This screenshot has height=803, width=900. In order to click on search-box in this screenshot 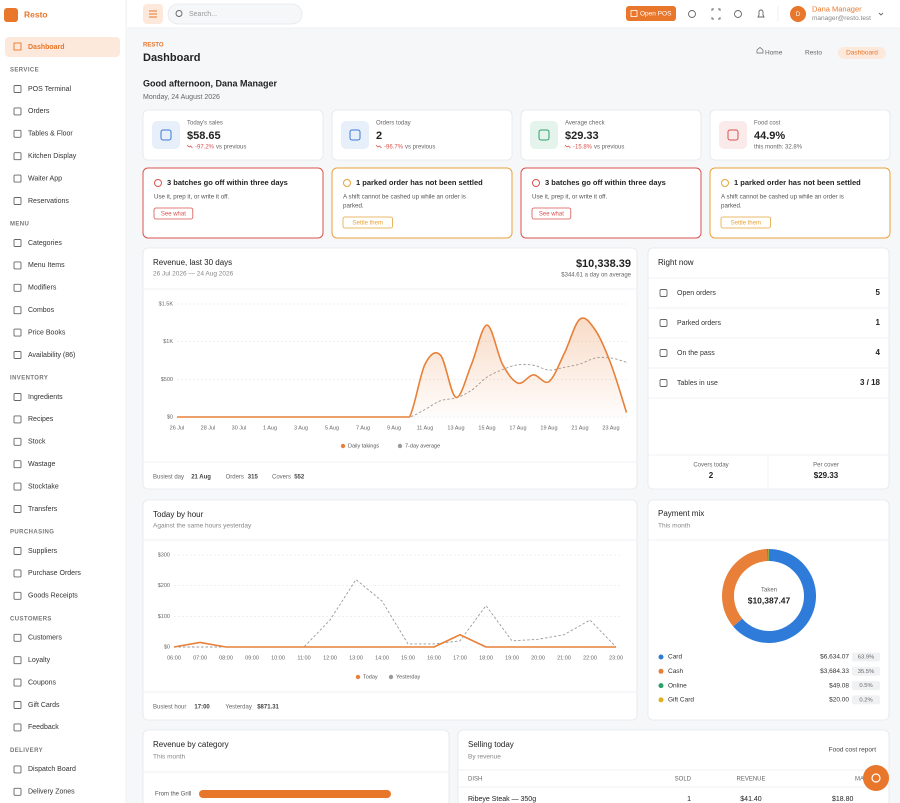, I will do `click(235, 14)`.